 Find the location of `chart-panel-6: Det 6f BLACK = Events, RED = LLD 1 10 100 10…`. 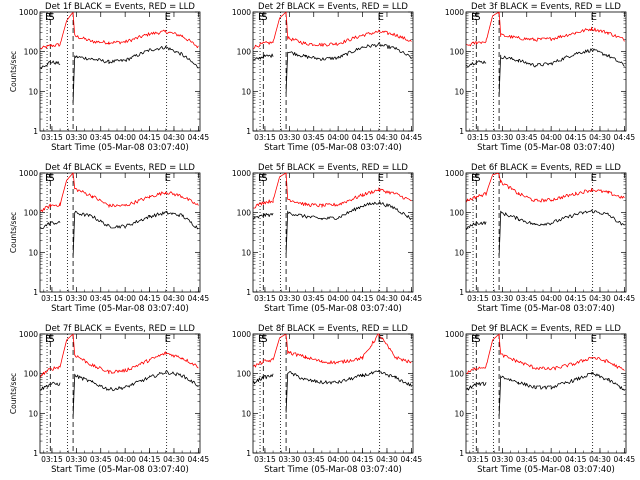

chart-panel-6: Det 6f BLACK = Events, RED = LLD 1 10 100 10… is located at coordinates (540, 238).